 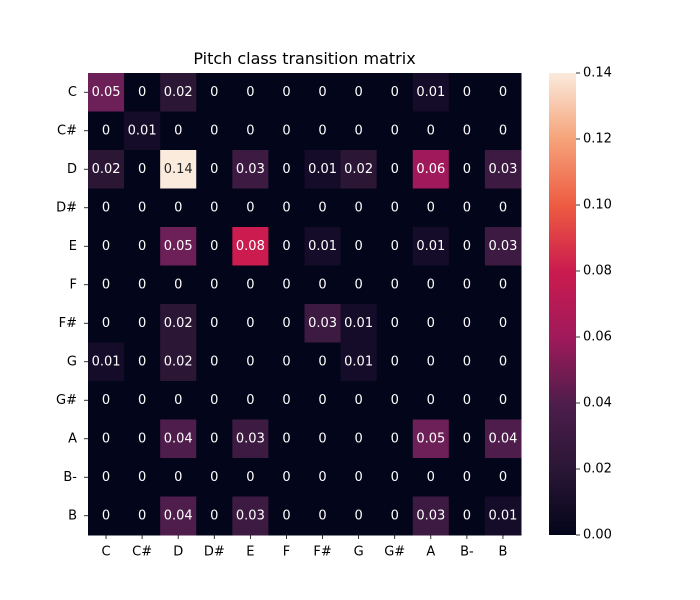 What do you see at coordinates (106, 92) in the screenshot?
I see `cell-value-label: 0.05` at bounding box center [106, 92].